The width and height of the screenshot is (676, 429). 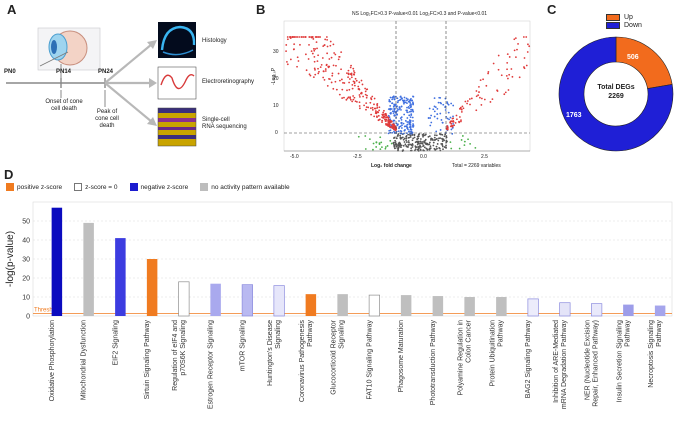 I want to click on legend-up: Up, so click(x=624, y=17).